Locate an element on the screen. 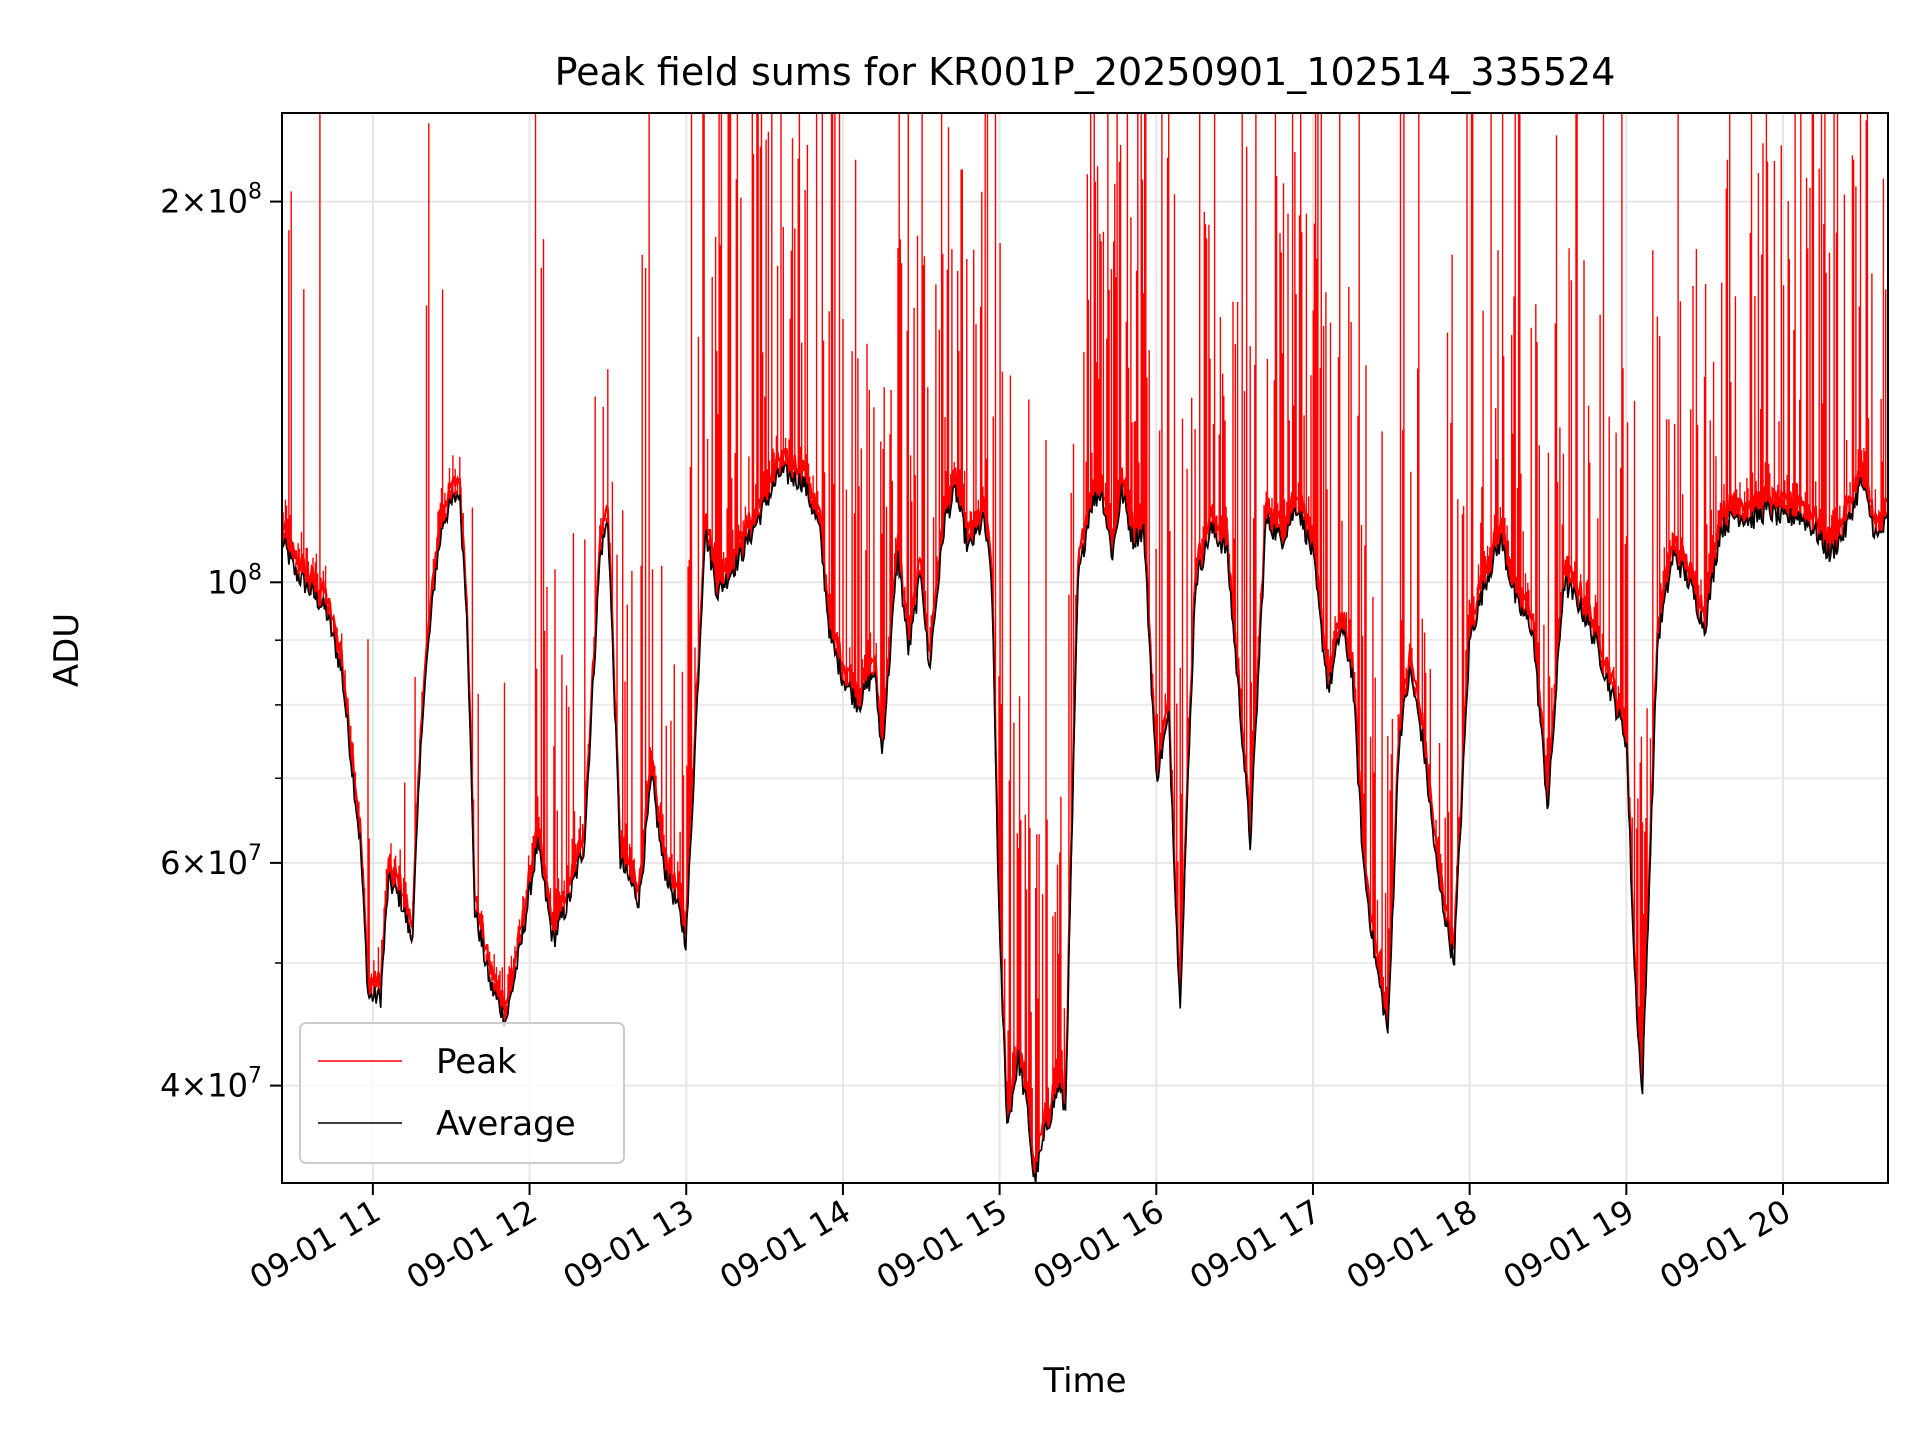 The image size is (1920, 1440). y-axis: 4×107 6×107 108 2×108 is located at coordinates (221, 642).